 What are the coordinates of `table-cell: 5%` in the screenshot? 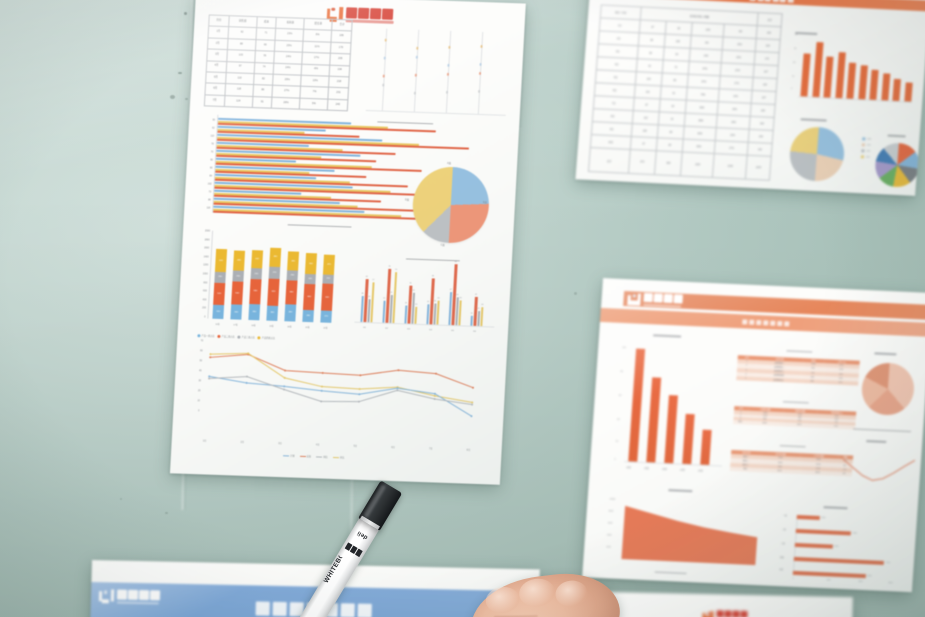 It's located at (314, 104).